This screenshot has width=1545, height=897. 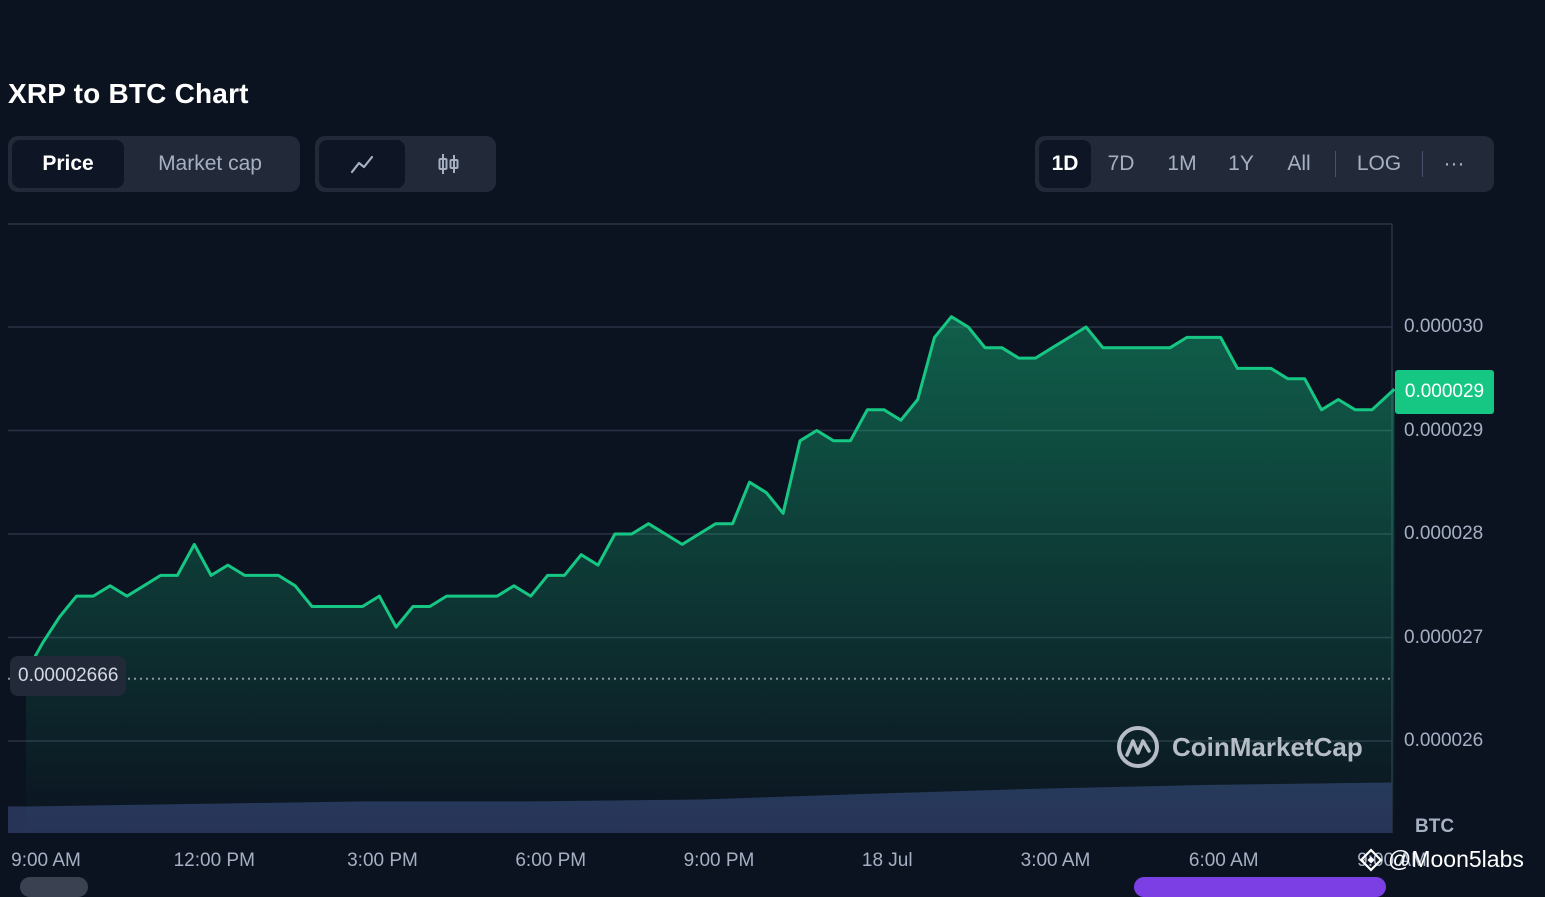 What do you see at coordinates (1065, 164) in the screenshot?
I see `range-1d-button: 1D` at bounding box center [1065, 164].